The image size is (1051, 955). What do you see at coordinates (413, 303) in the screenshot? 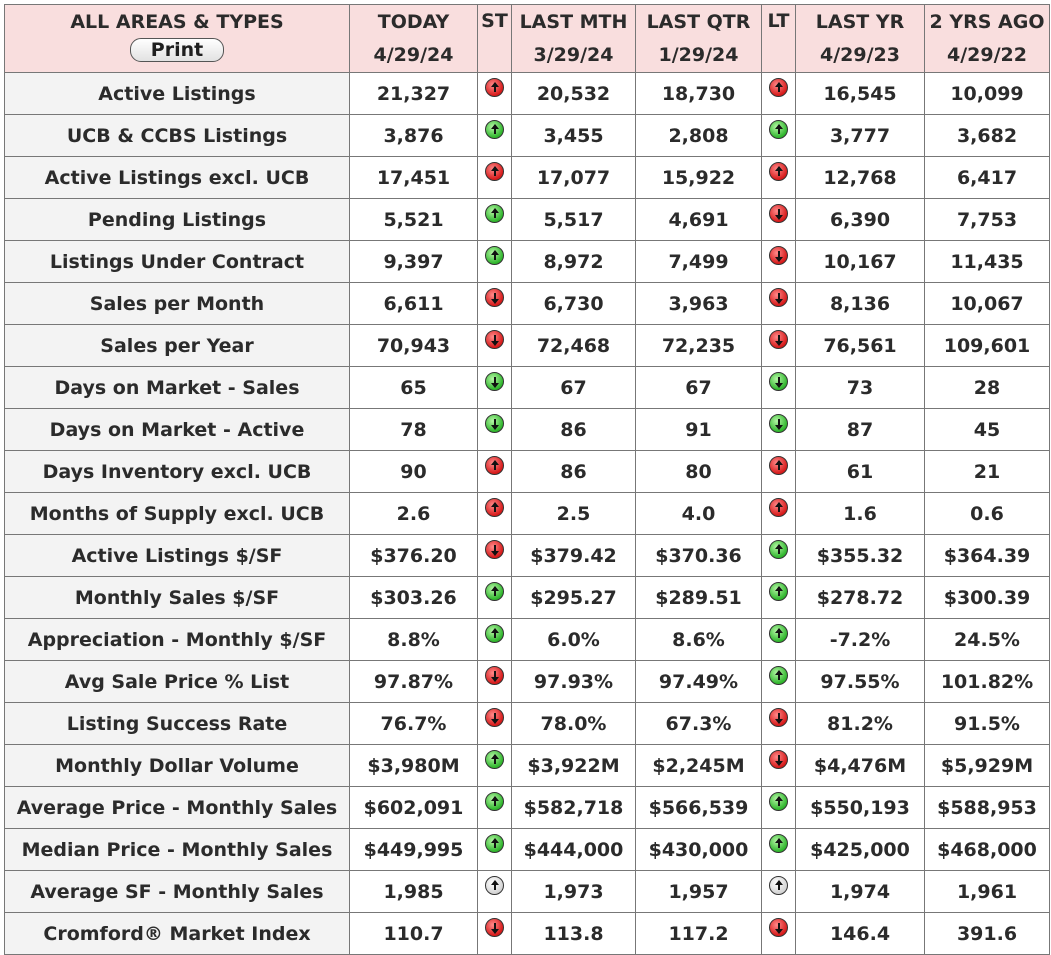
I see `today-value: 6,611` at bounding box center [413, 303].